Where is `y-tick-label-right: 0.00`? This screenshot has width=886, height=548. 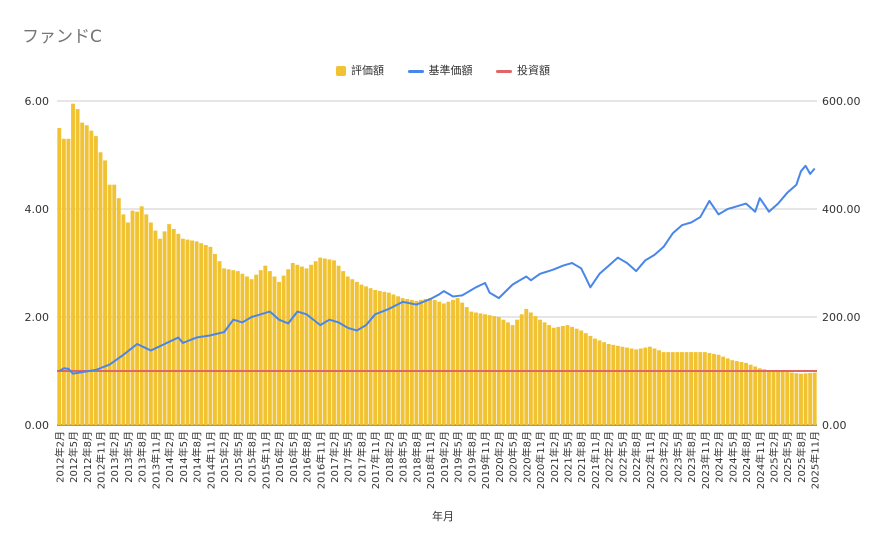 y-tick-label-right: 0.00 is located at coordinates (834, 425).